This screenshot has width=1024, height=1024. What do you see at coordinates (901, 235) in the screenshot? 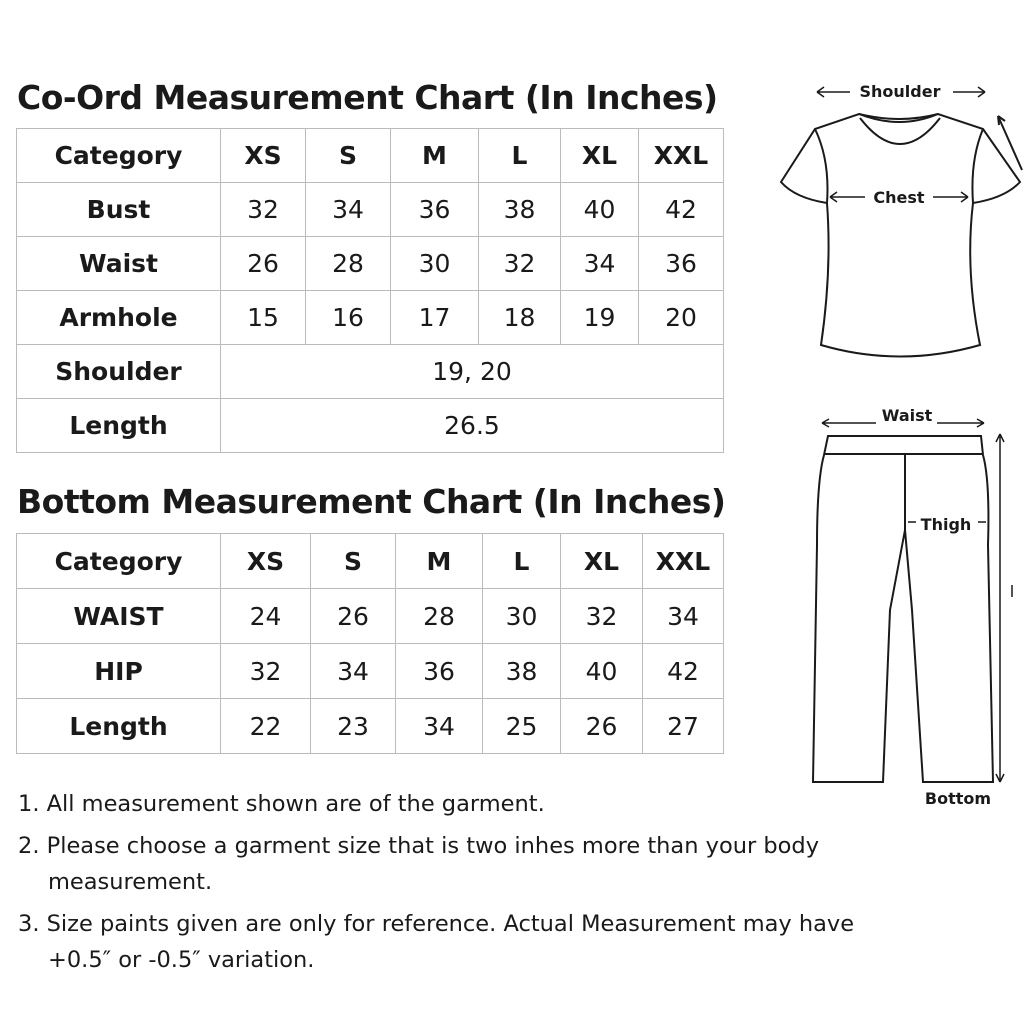
I see `tshirt-illustration` at bounding box center [901, 235].